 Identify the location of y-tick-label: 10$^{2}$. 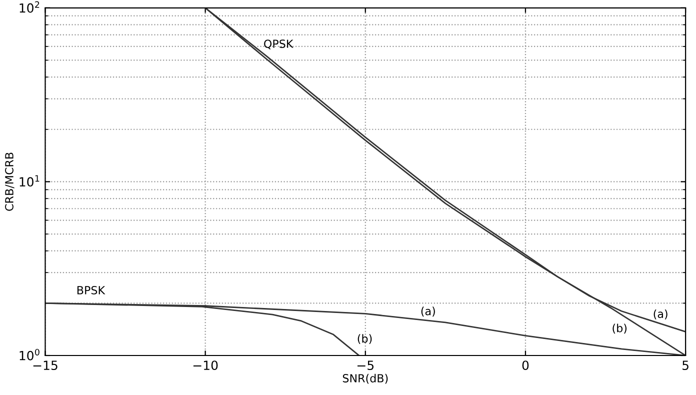
(30, 7).